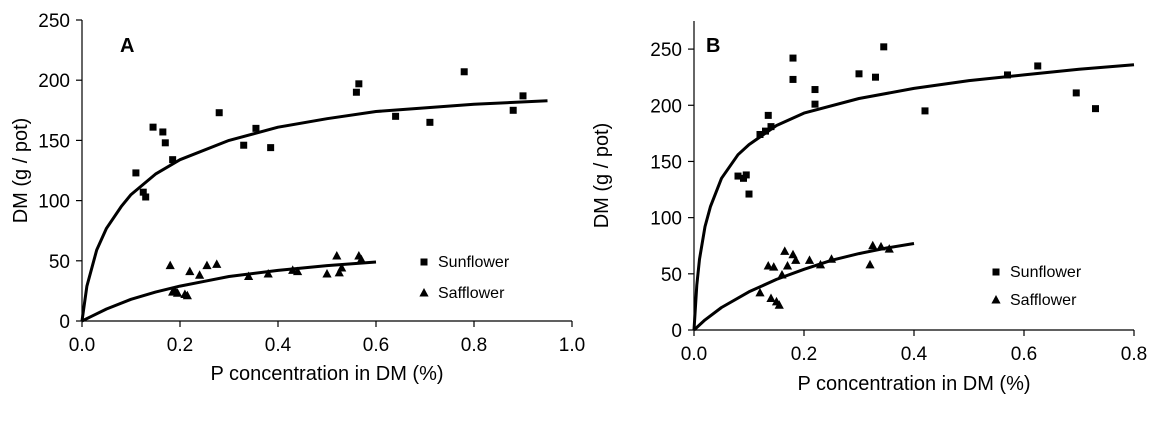 The height and width of the screenshot is (421, 1151). What do you see at coordinates (572, 345) in the screenshot?
I see `x-tick-label: 1.0` at bounding box center [572, 345].